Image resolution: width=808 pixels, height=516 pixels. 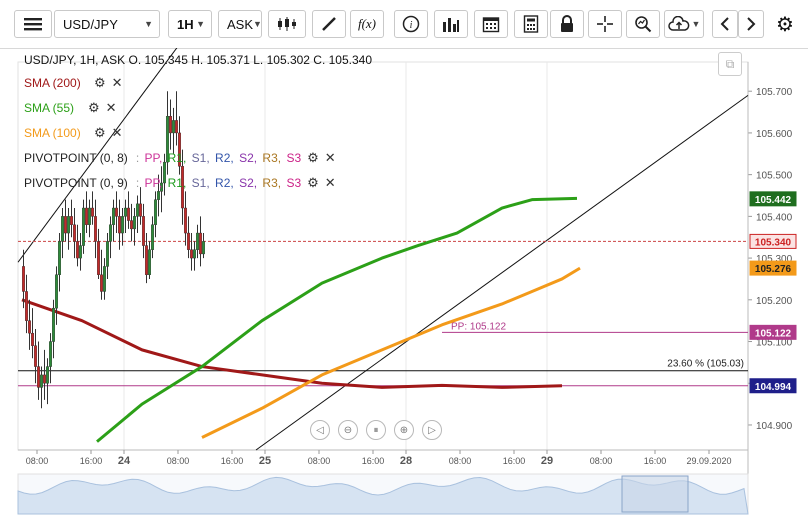 I want to click on scroll-left-button: ◁, so click(x=320, y=430).